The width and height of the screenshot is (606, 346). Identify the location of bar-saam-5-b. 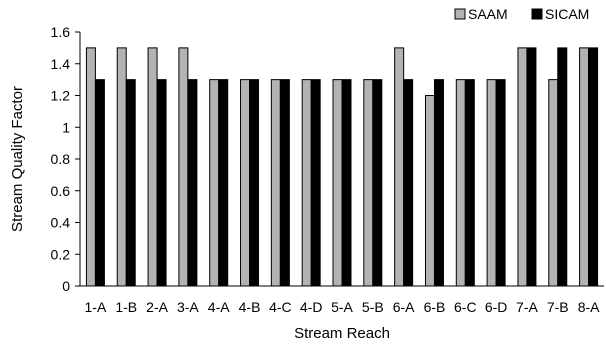
(368, 183).